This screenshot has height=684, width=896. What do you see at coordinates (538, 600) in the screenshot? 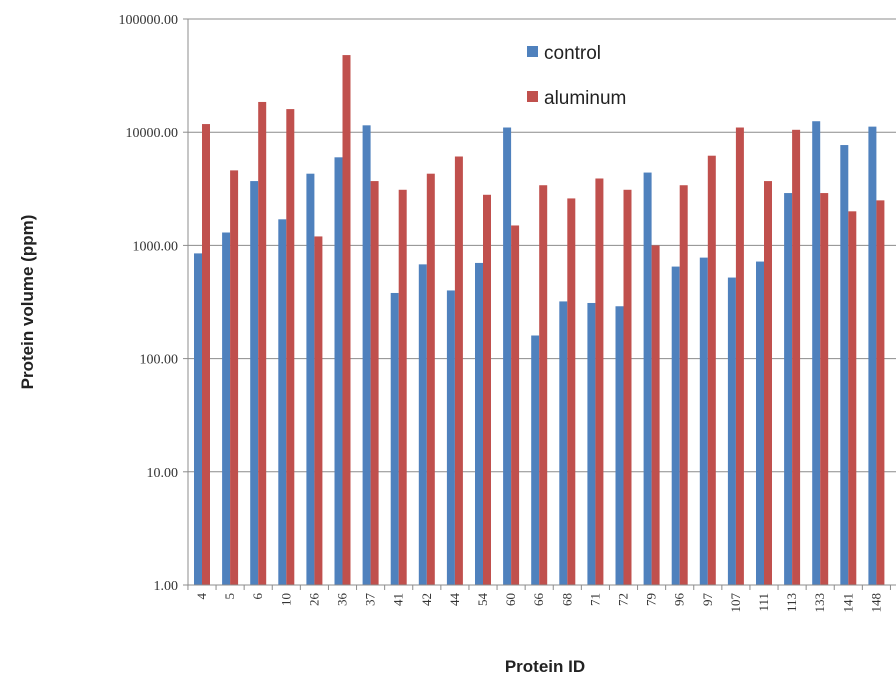
I see `x-tick-label: 66` at bounding box center [538, 600].